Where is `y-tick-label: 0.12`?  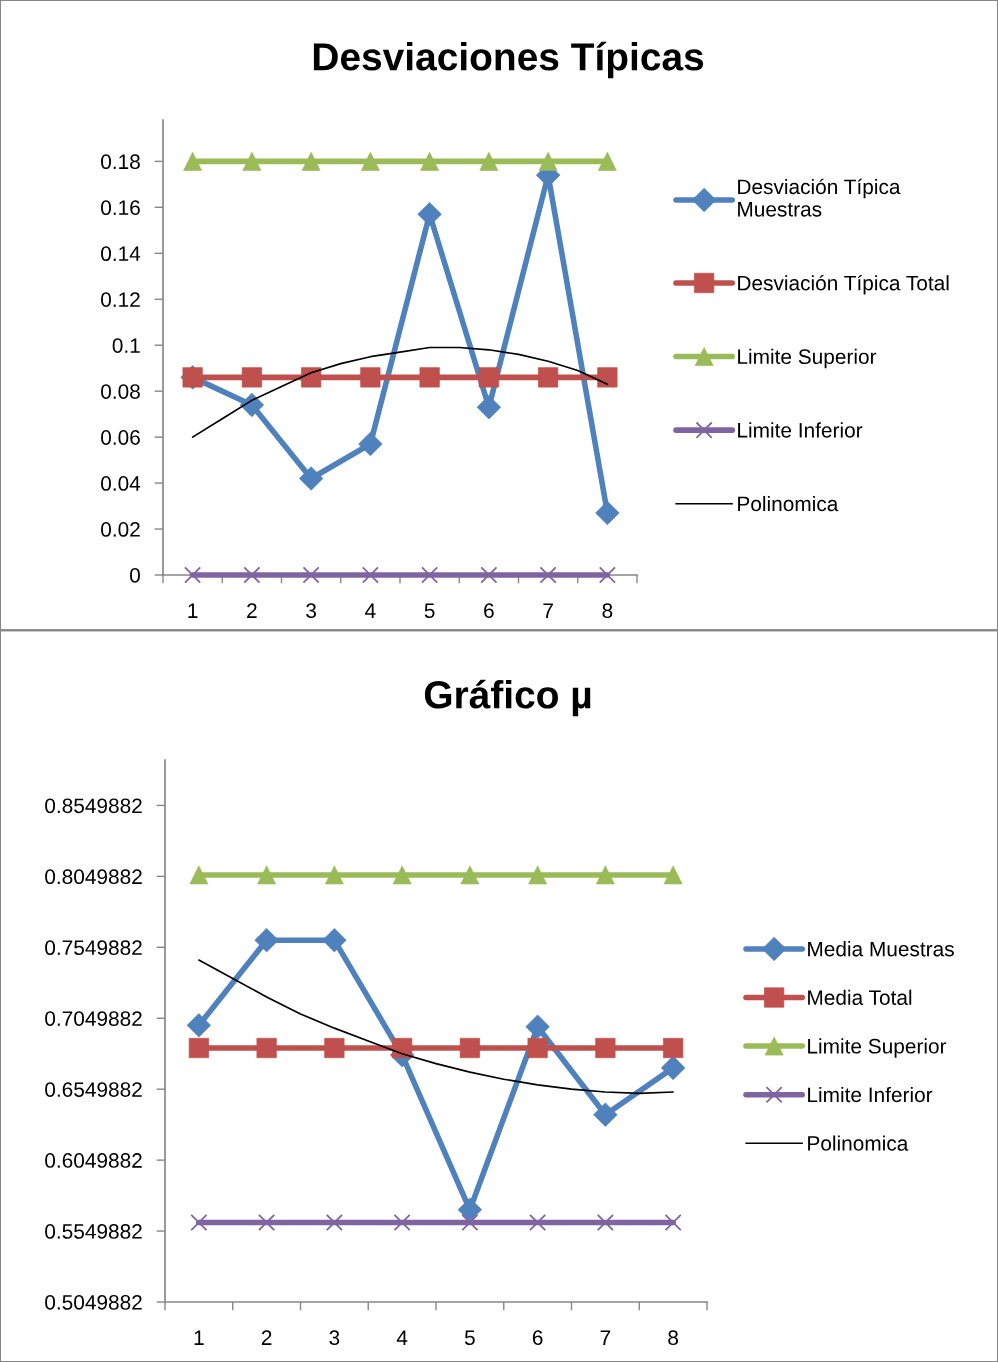 y-tick-label: 0.12 is located at coordinates (120, 299).